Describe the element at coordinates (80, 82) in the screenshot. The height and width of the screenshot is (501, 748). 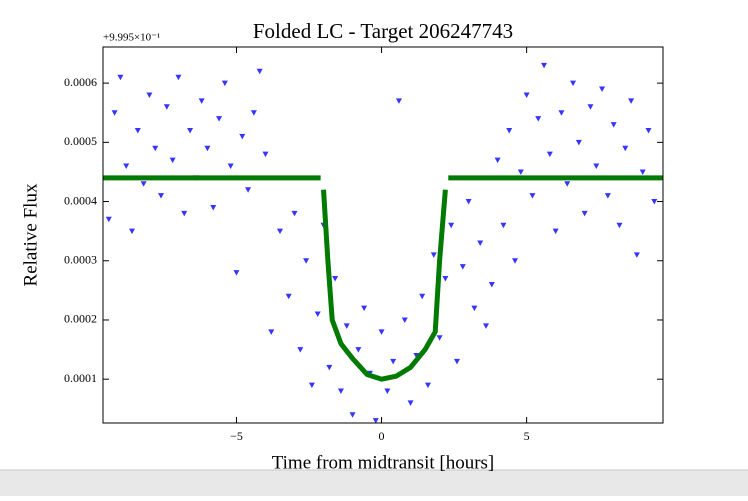
I see `y-tick-label: 0.0006` at that location.